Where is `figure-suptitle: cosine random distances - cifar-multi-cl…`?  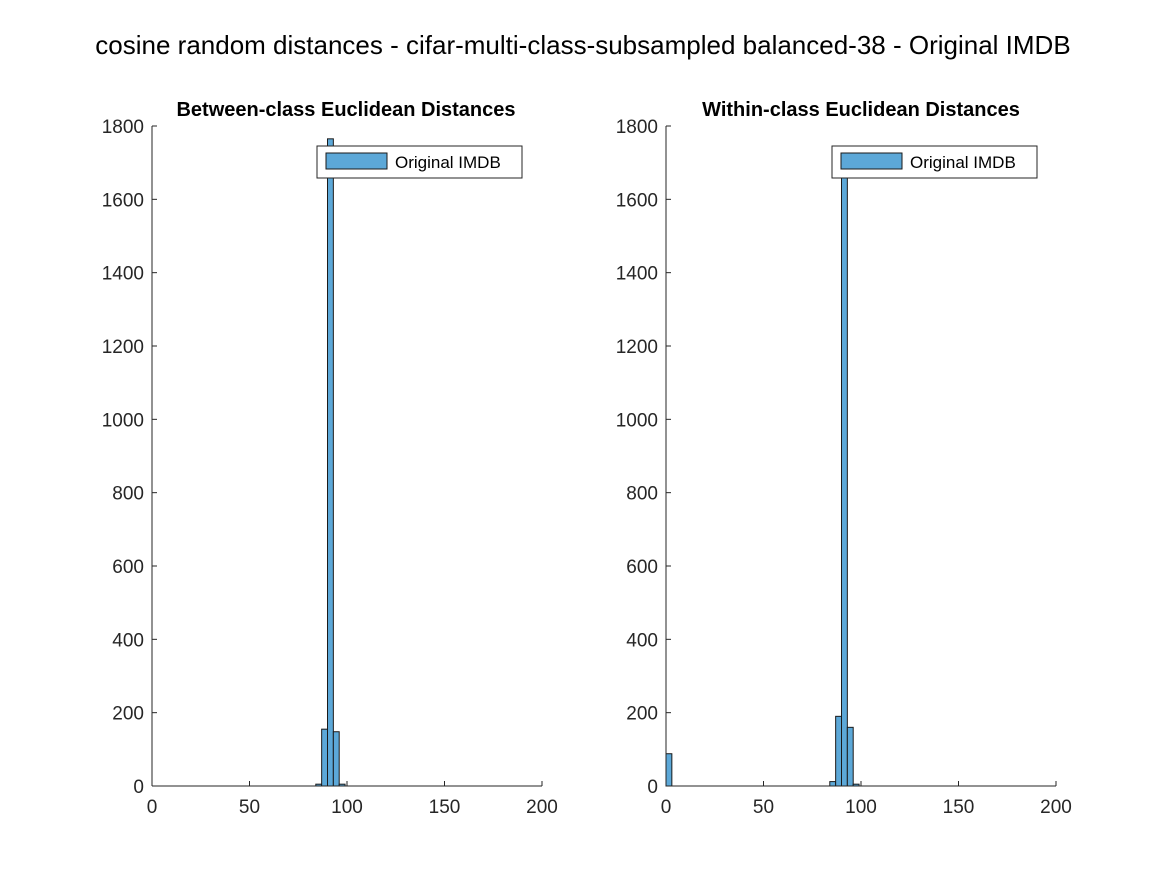 figure-suptitle: cosine random distances - cifar-multi-cl… is located at coordinates (582, 45).